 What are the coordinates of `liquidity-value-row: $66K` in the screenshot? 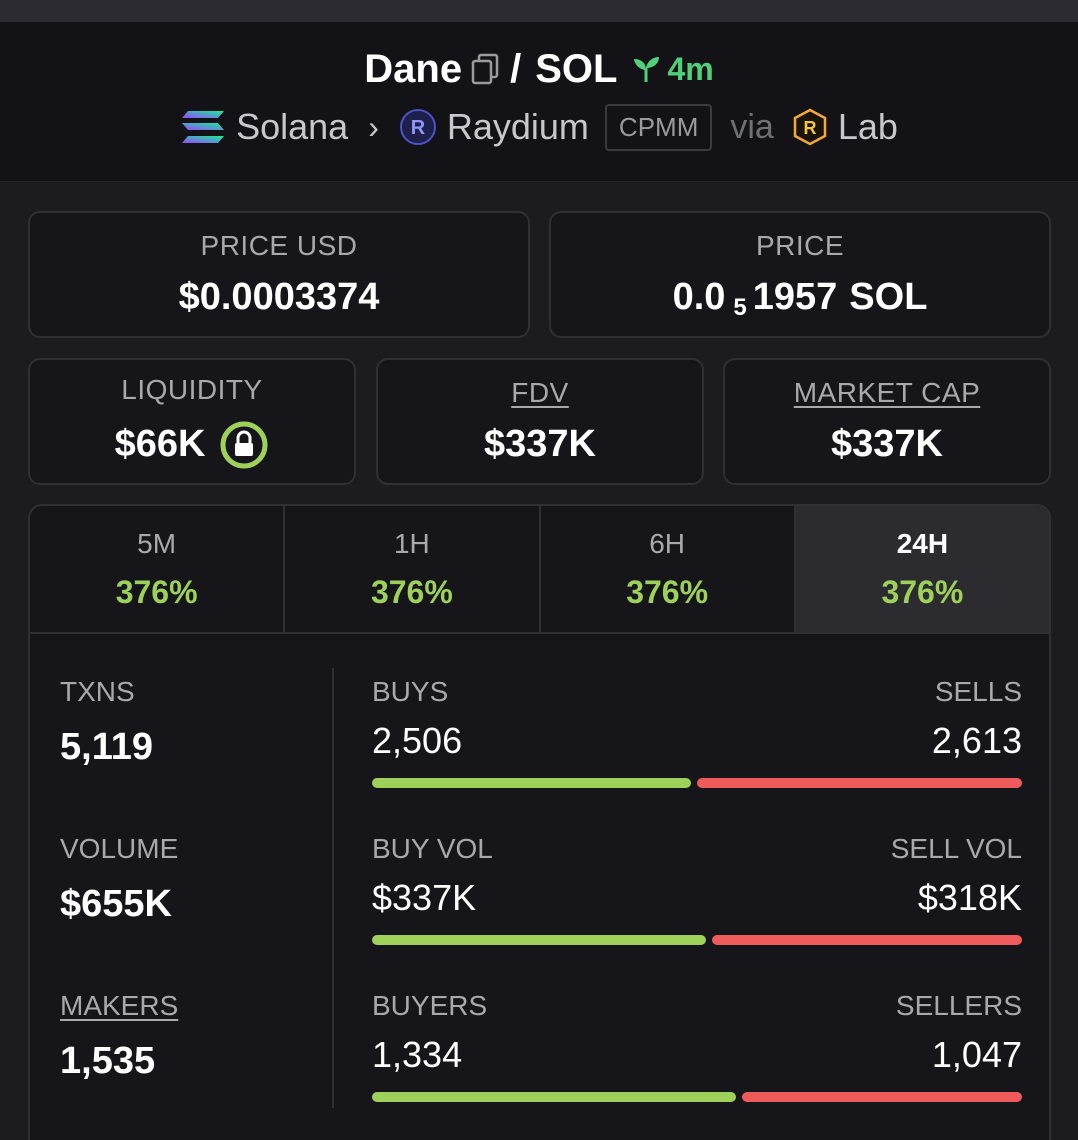 It's located at (192, 445).